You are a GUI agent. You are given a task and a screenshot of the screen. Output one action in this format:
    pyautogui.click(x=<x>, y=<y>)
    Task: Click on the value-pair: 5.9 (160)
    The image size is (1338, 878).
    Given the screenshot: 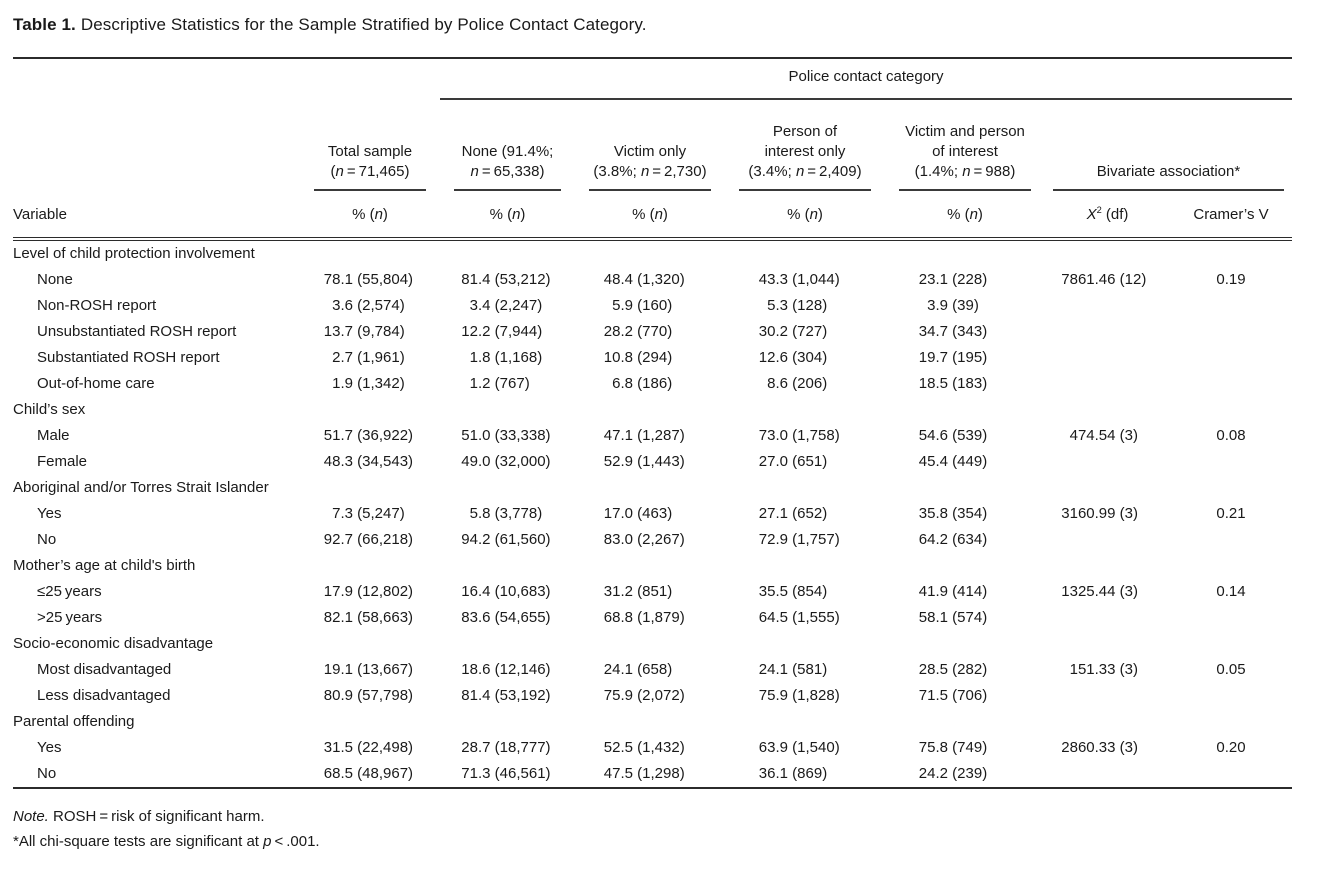 What is the action you would take?
    pyautogui.click(x=650, y=306)
    